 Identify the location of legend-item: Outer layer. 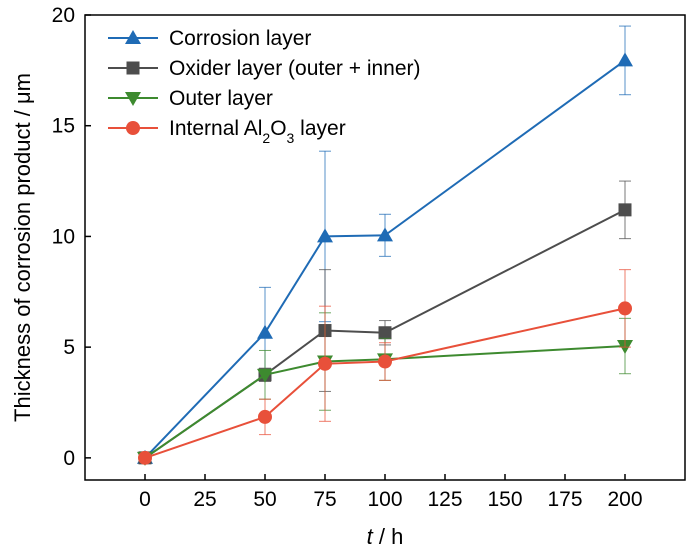
(190, 98).